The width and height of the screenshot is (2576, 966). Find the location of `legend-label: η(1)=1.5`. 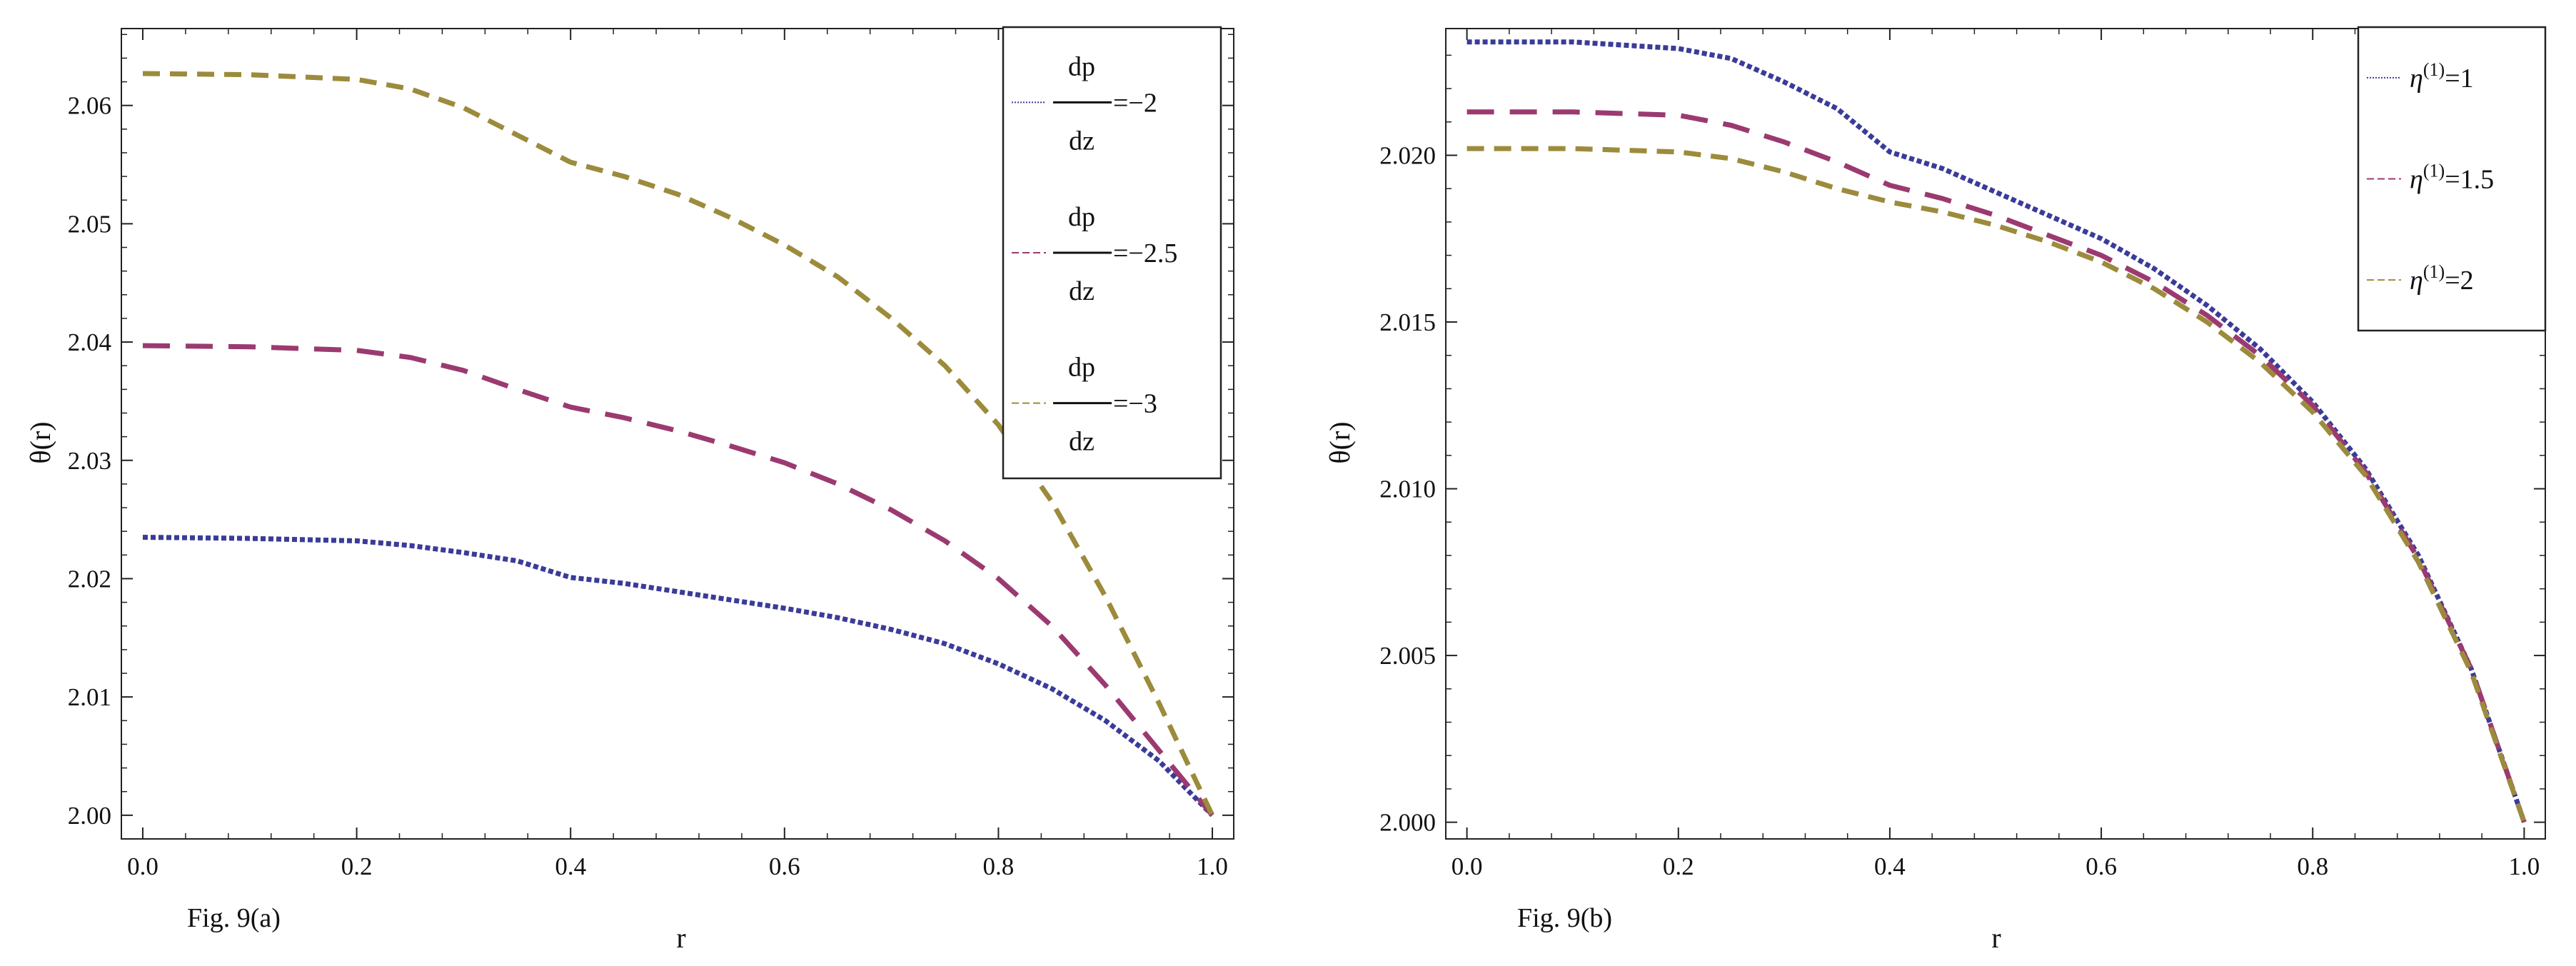

legend-label: η(1)=1.5 is located at coordinates (2452, 178).